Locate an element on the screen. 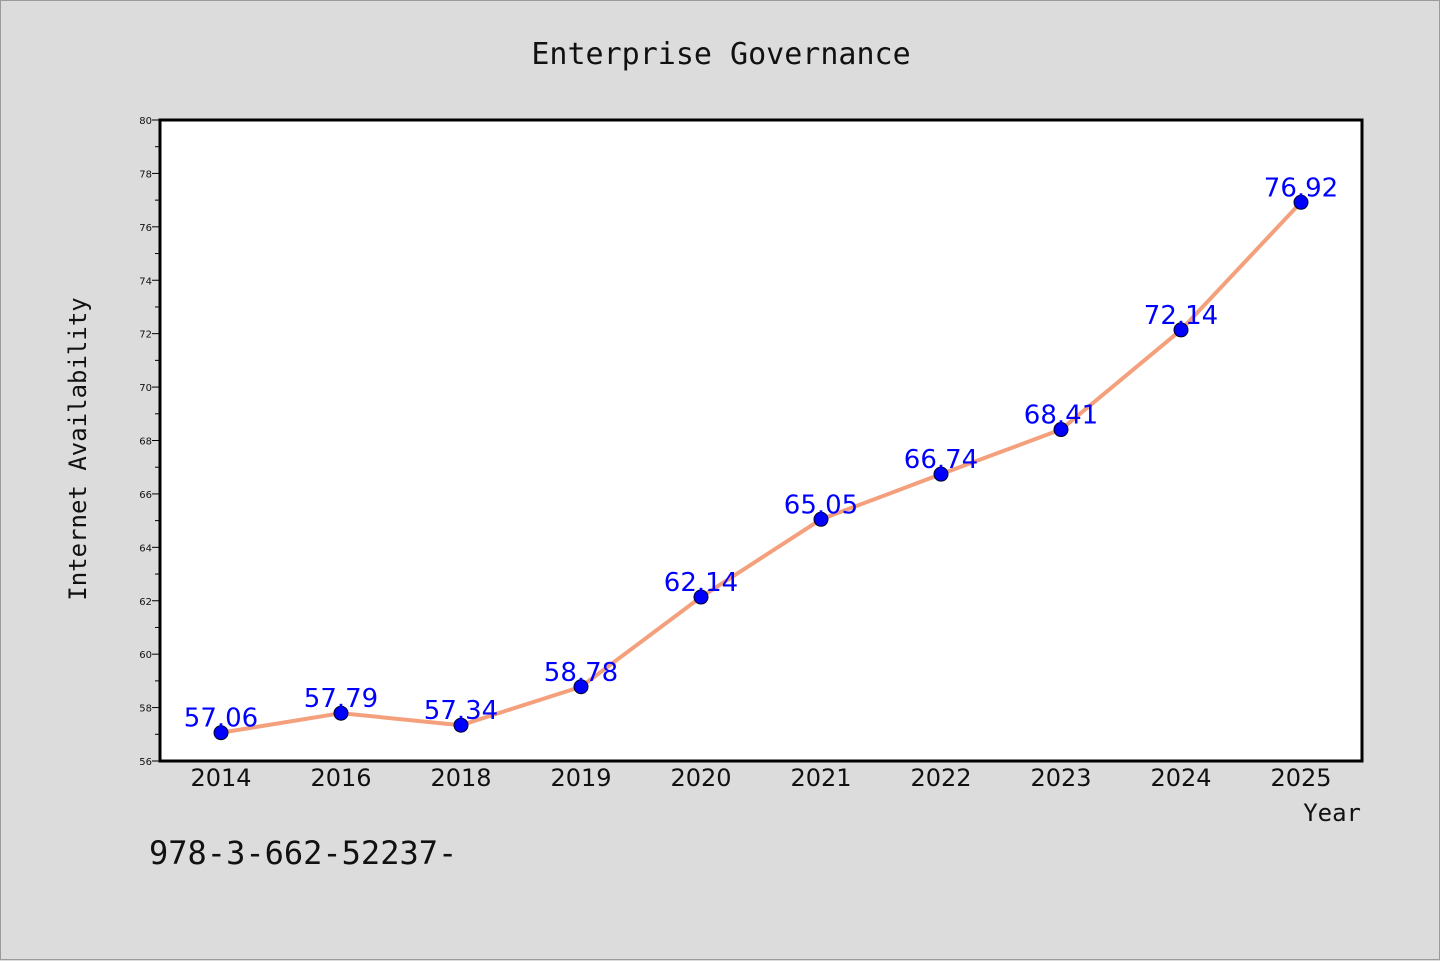 Image resolution: width=1440 pixels, height=961 pixels. footer-code: 978-3-662-52237- is located at coordinates (303, 853).